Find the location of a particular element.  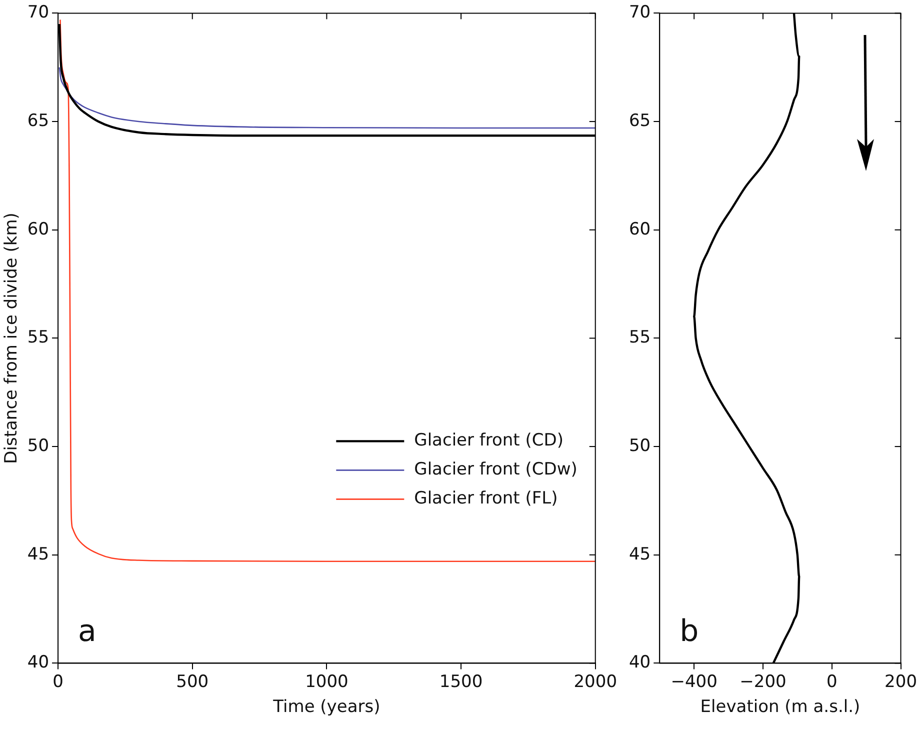

x-axis-title: Elevation (m a.s.l.) is located at coordinates (780, 707).